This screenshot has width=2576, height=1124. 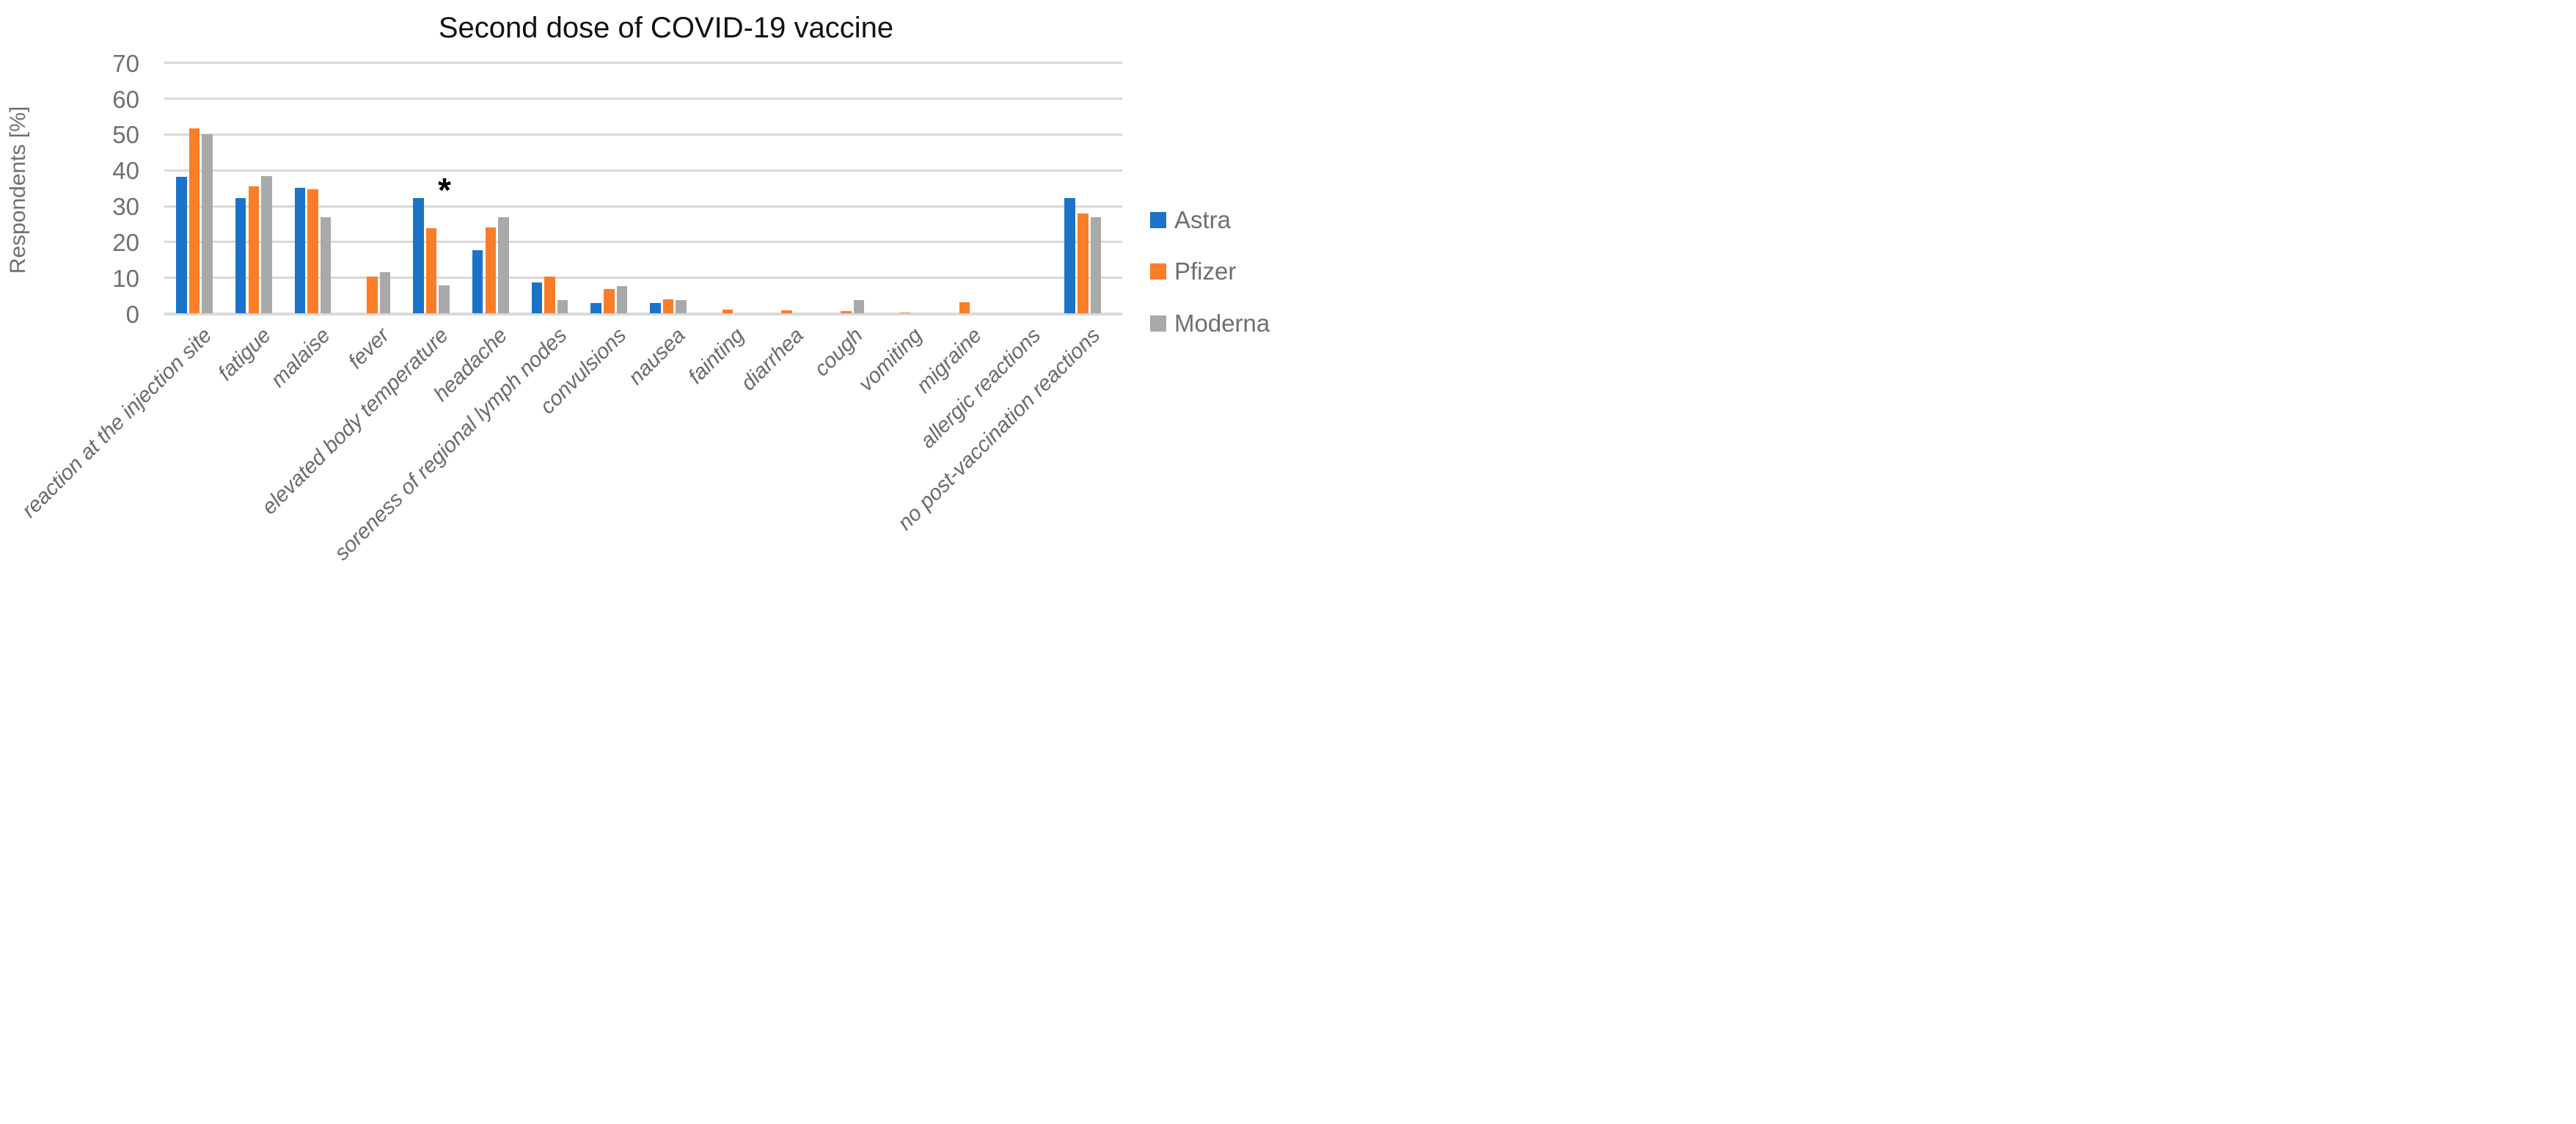 I want to click on x-category-label: fever, so click(x=368, y=349).